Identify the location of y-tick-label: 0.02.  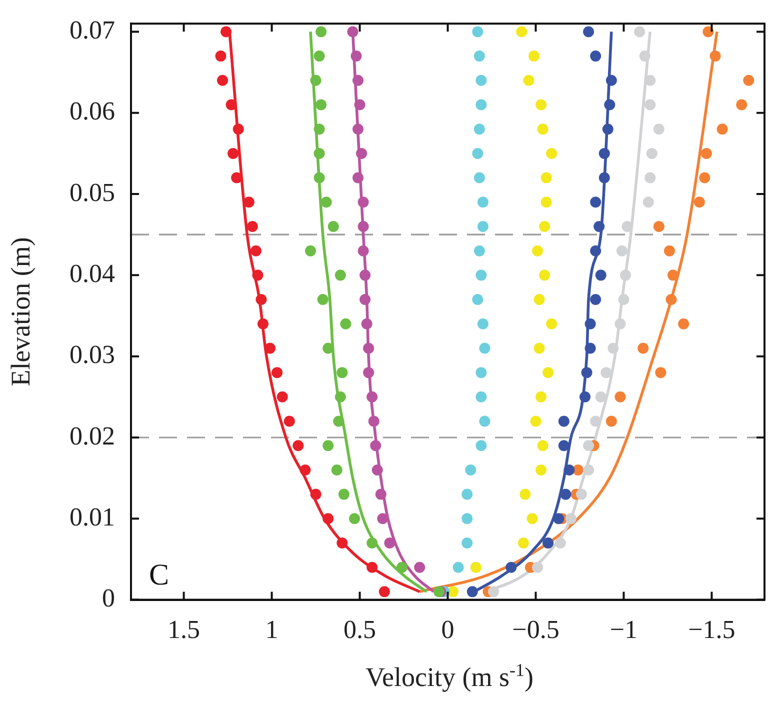
(92, 435).